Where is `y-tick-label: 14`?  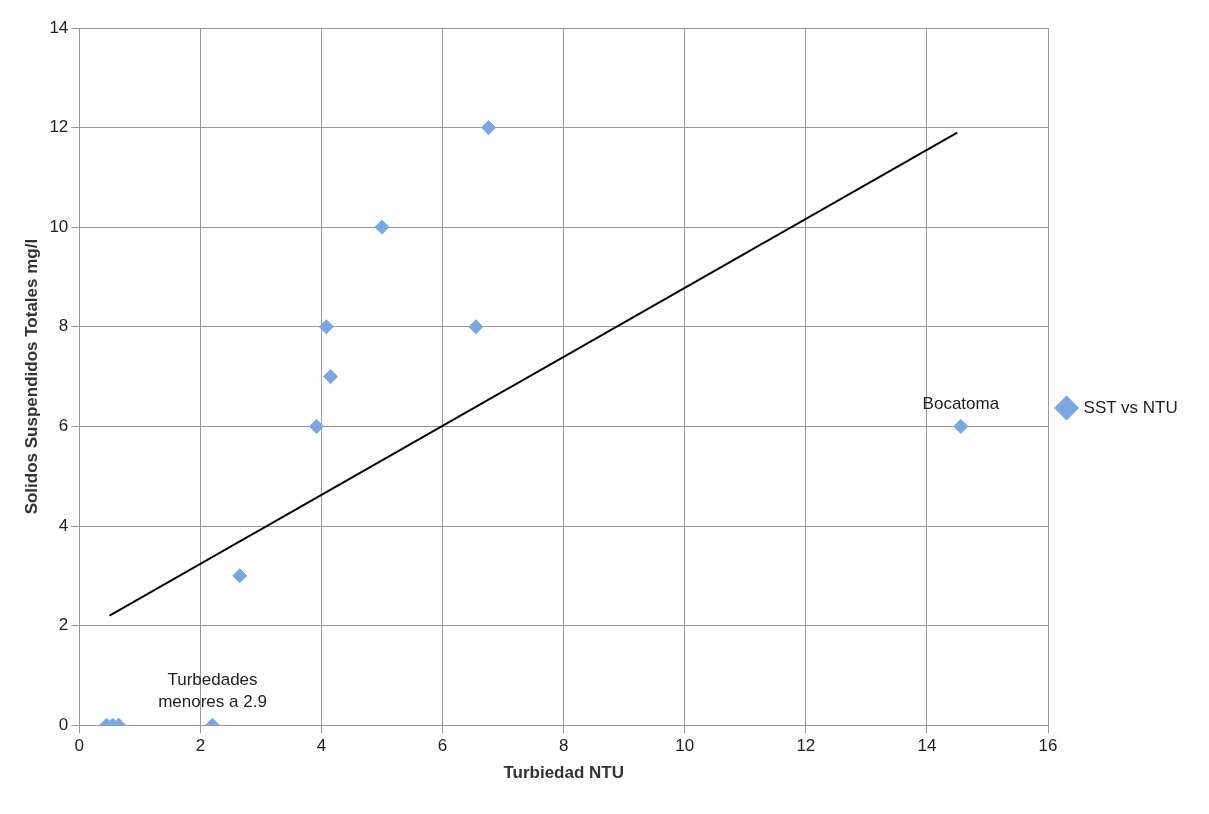
y-tick-label: 14 is located at coordinates (59, 27).